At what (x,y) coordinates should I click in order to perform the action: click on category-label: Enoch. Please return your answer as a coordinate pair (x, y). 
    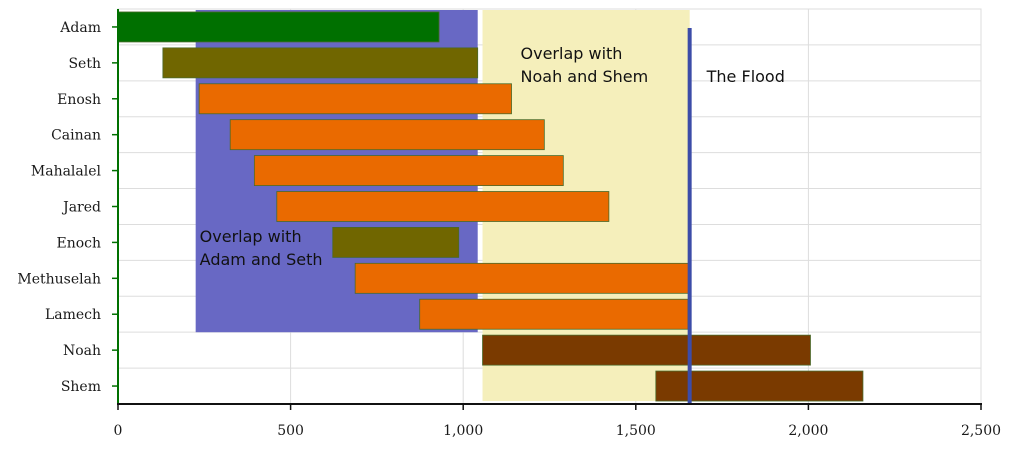
    Looking at the image, I should click on (78, 243).